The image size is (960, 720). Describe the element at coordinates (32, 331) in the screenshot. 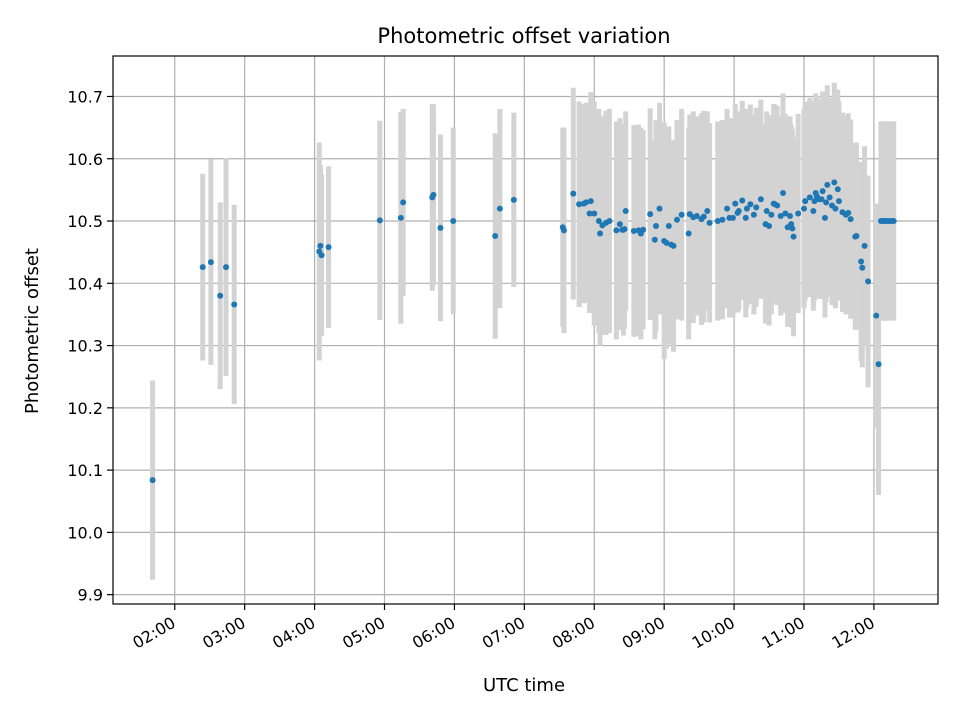

I see `y-axis-label: Photometric offset` at that location.